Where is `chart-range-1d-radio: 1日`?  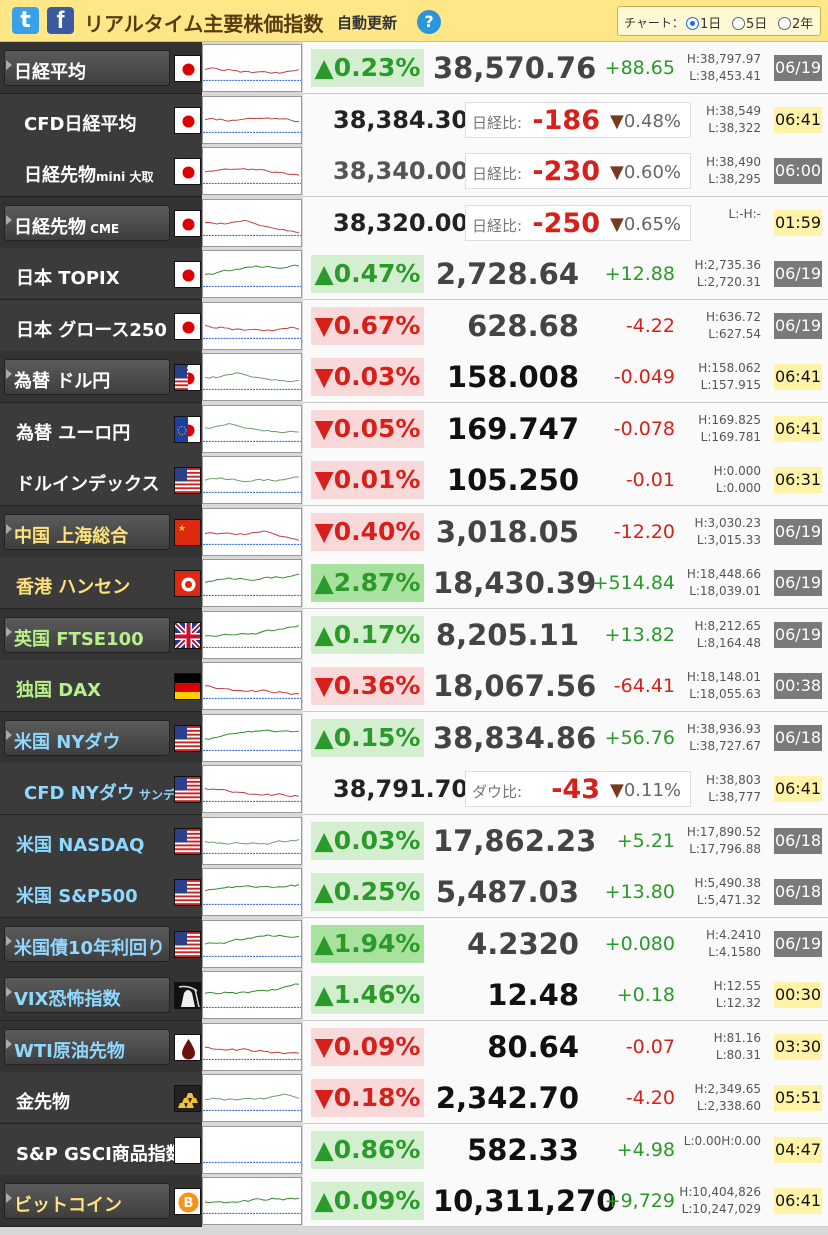
chart-range-1d-radio: 1日 is located at coordinates (703, 22).